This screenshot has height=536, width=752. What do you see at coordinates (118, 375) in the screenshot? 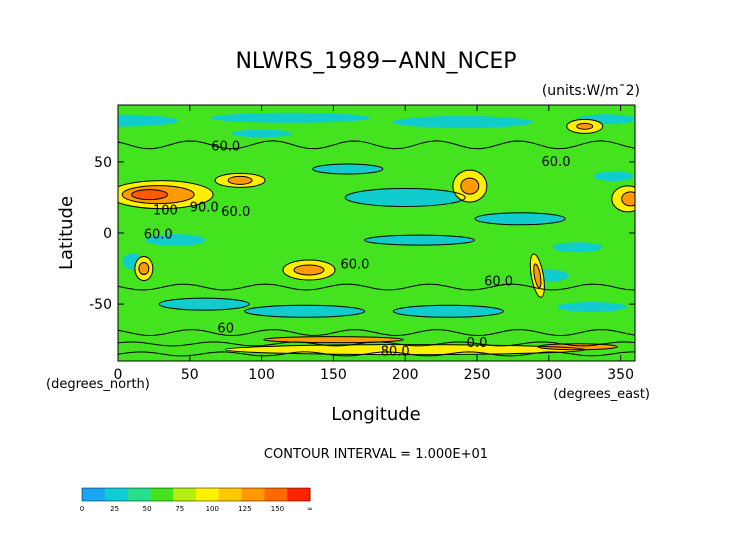
I see `x-tick-label: 0` at bounding box center [118, 375].